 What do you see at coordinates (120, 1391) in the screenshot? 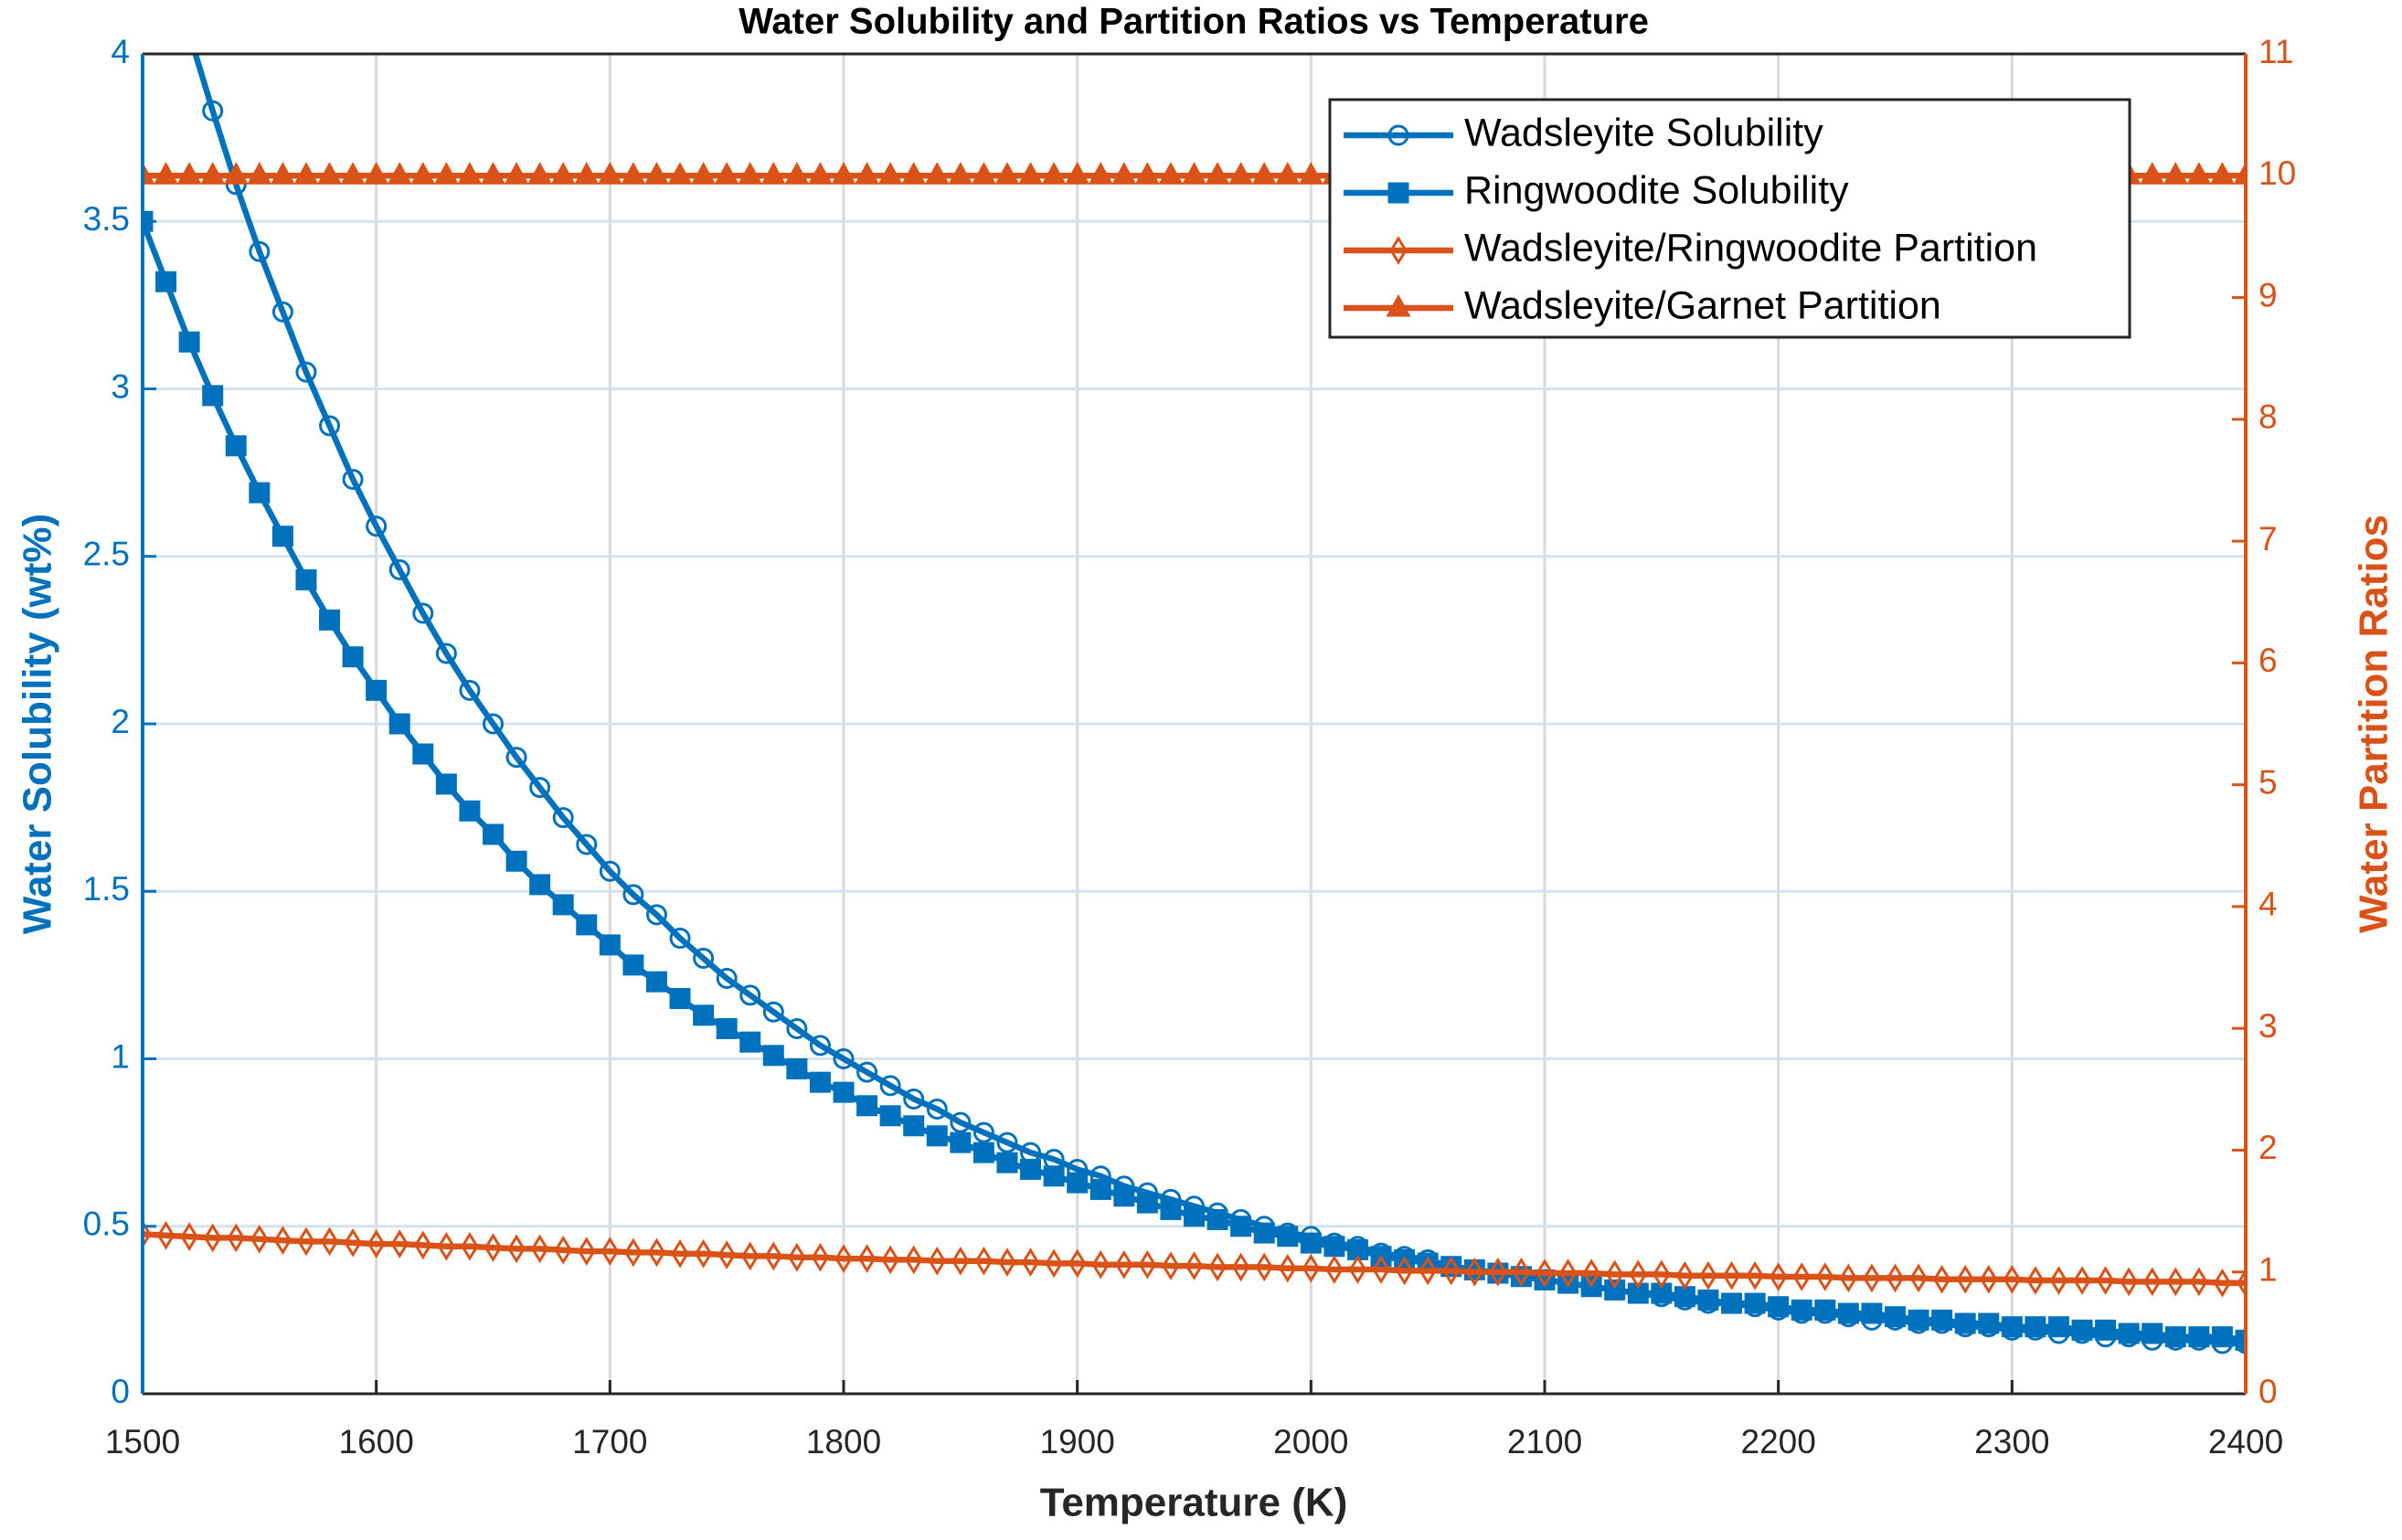
I see `y-tick-label: 0` at bounding box center [120, 1391].